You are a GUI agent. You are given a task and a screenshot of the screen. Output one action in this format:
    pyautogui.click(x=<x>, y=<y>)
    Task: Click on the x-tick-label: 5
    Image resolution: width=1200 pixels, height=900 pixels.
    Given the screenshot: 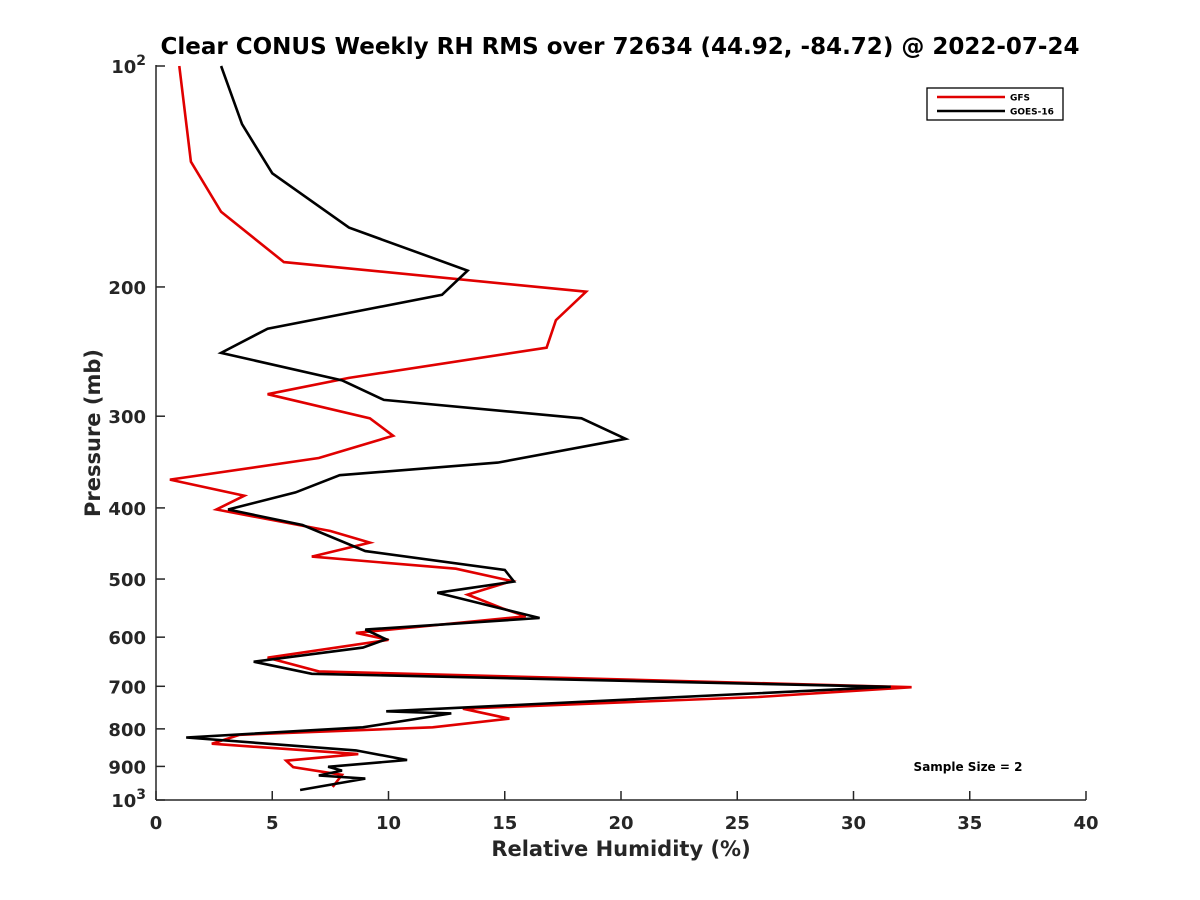 What is the action you would take?
    pyautogui.click(x=272, y=823)
    